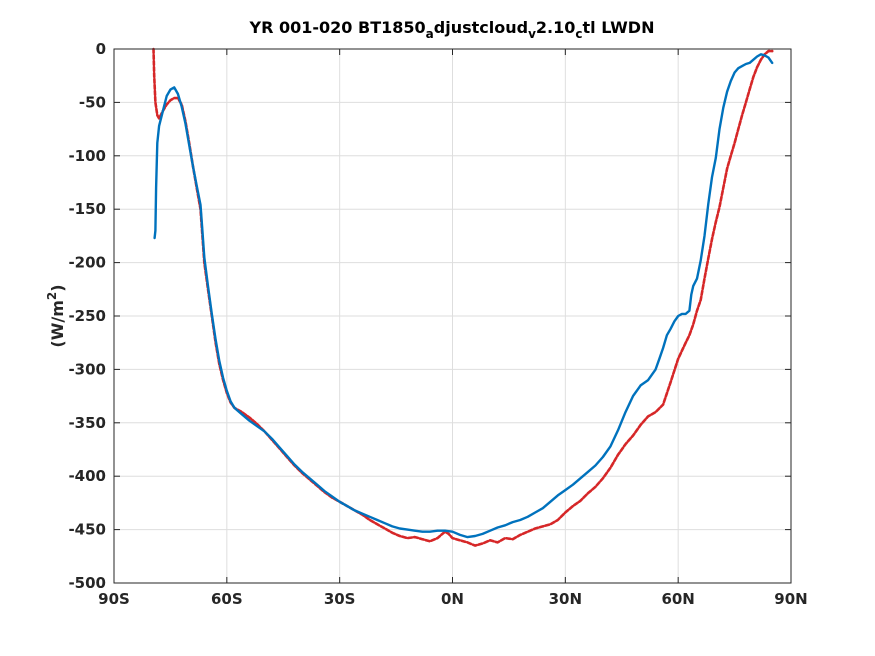  Describe the element at coordinates (677, 599) in the screenshot. I see `x-tick-label: 60N` at that location.